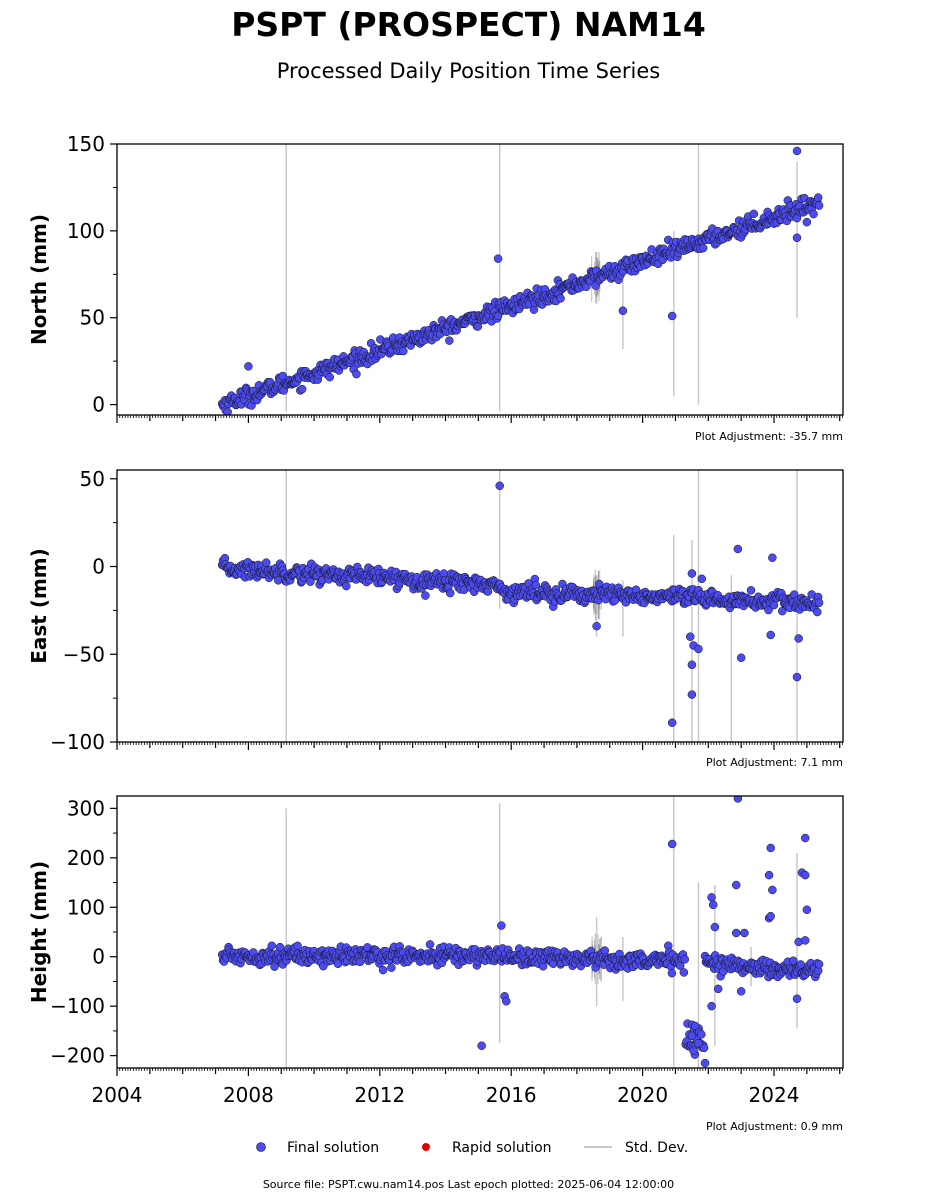 The height and width of the screenshot is (1200, 937). Describe the element at coordinates (98, 567) in the screenshot. I see `y-tick-label: 0` at that location.